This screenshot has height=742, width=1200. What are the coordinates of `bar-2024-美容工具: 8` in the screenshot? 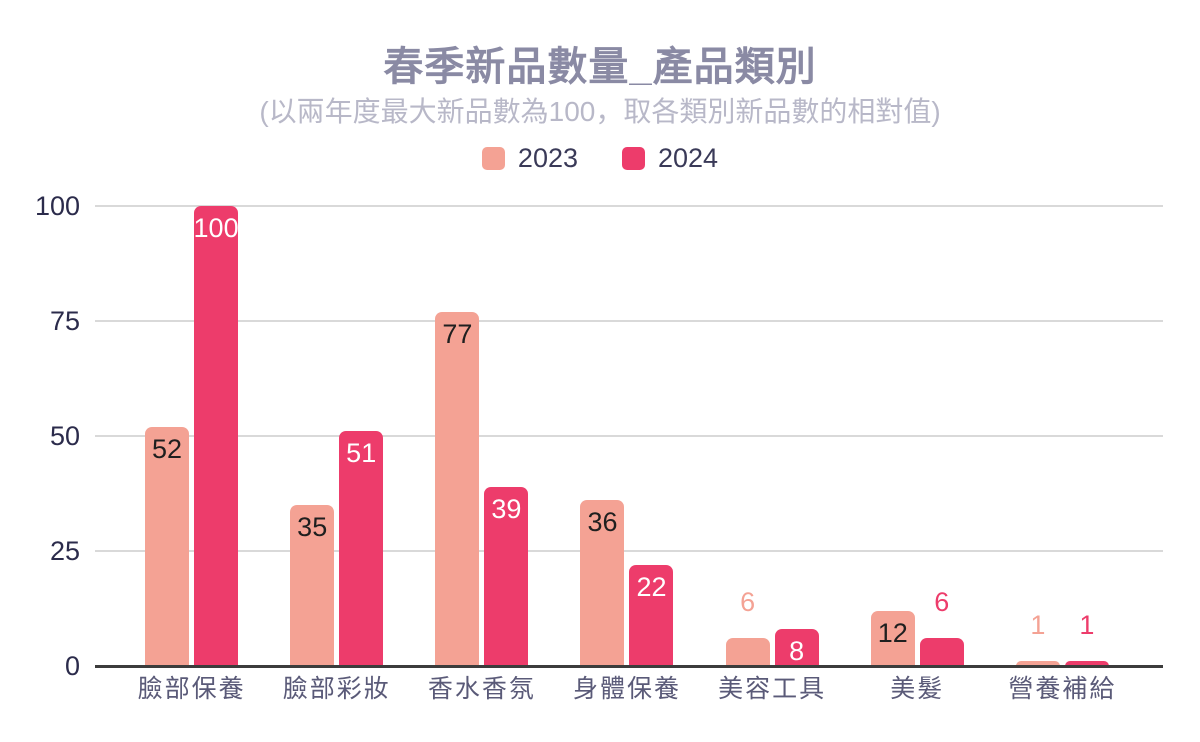 It's located at (796, 648).